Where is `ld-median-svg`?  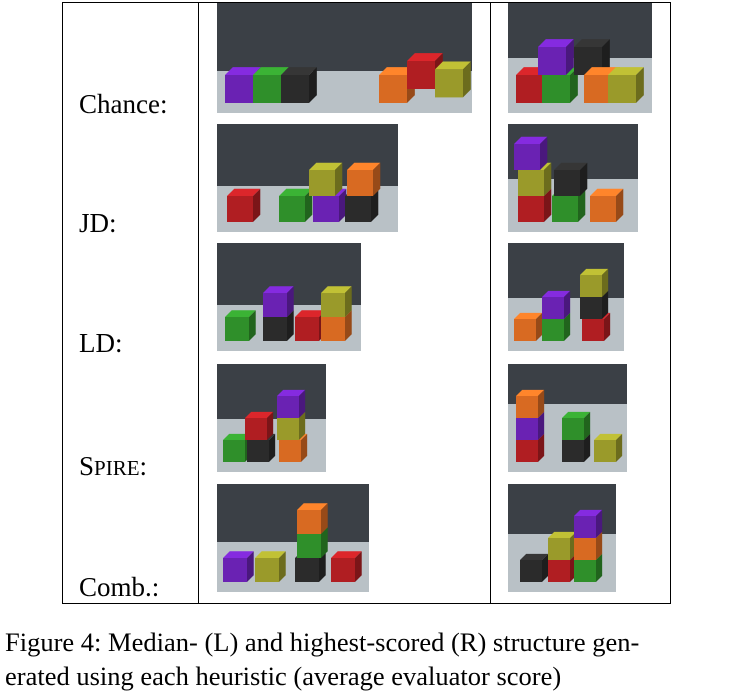
ld-median-svg is located at coordinates (289, 297).